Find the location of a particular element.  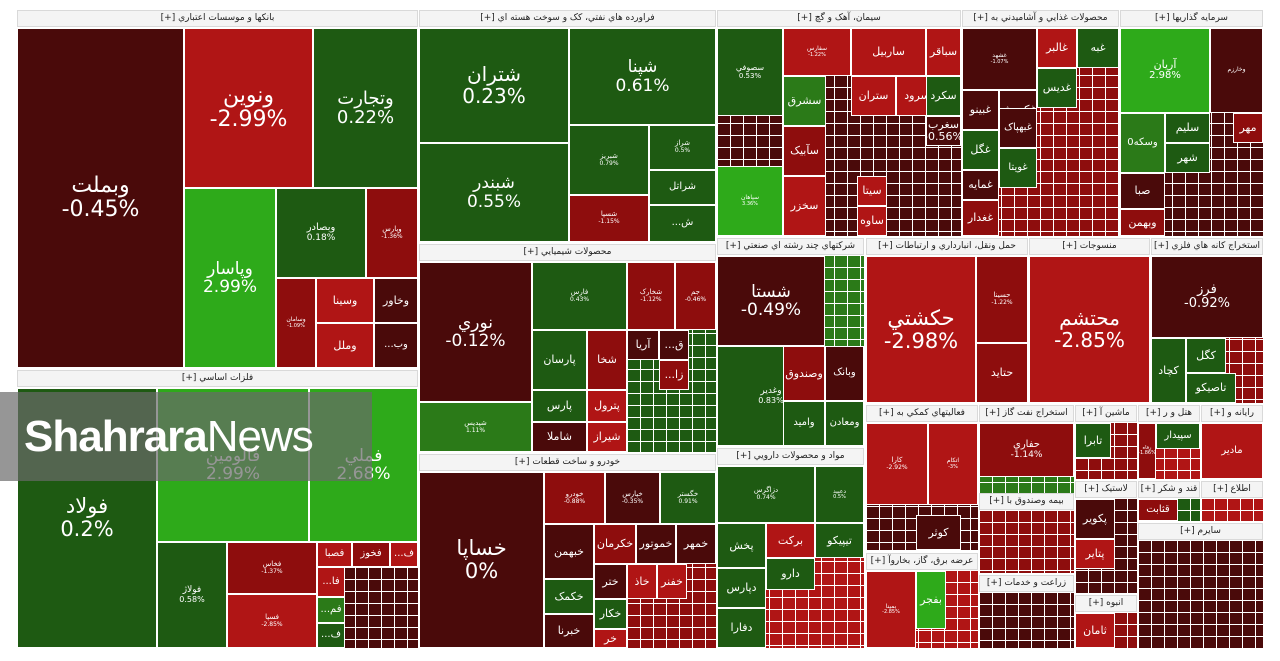

stock-tile: مادير is located at coordinates (1232, 451).